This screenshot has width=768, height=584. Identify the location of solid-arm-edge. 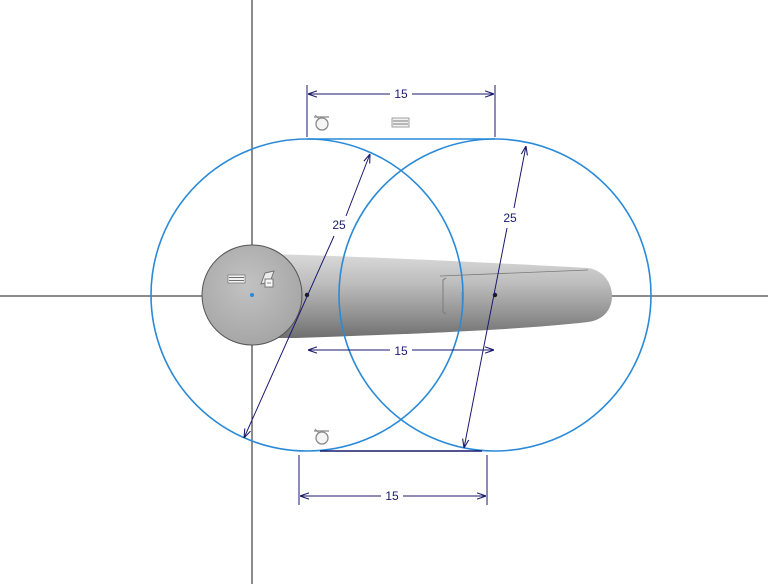
(514, 273).